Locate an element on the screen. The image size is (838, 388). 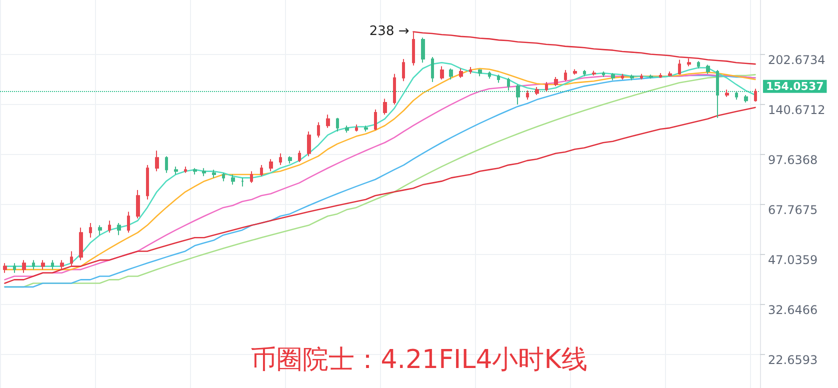
y-tick-label: 202.6734 is located at coordinates (797, 59).